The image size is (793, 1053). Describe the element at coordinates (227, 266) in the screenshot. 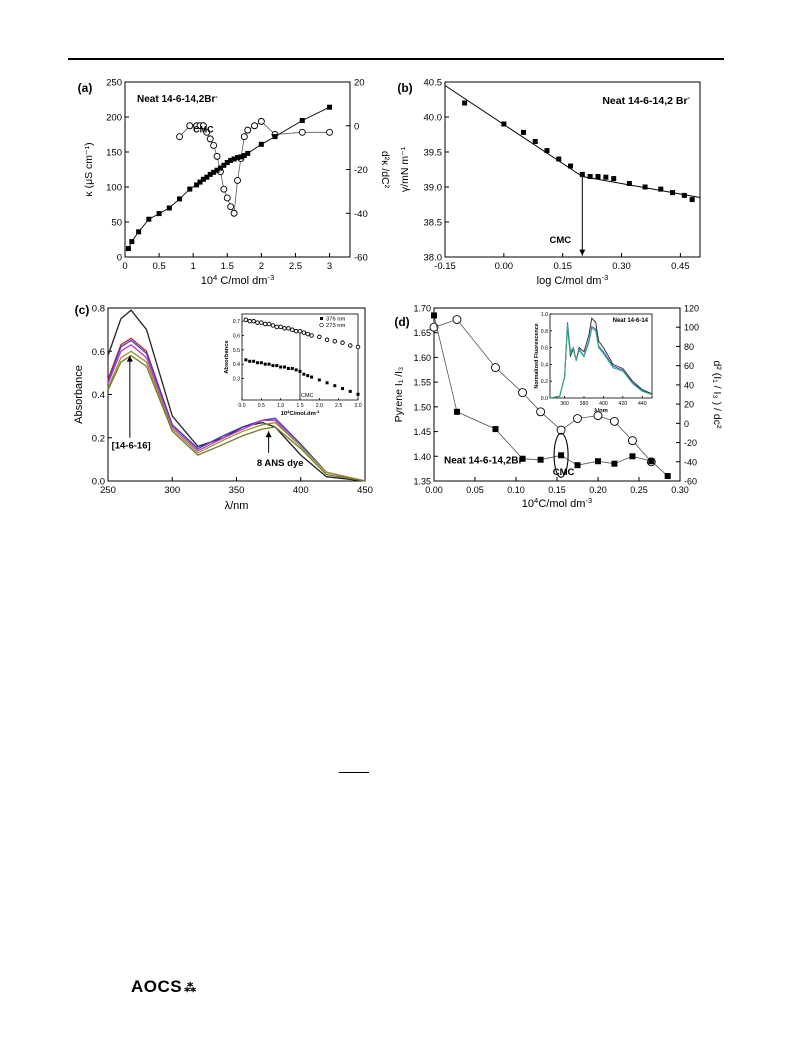

I see `a-xtick-label: 1.5` at that location.